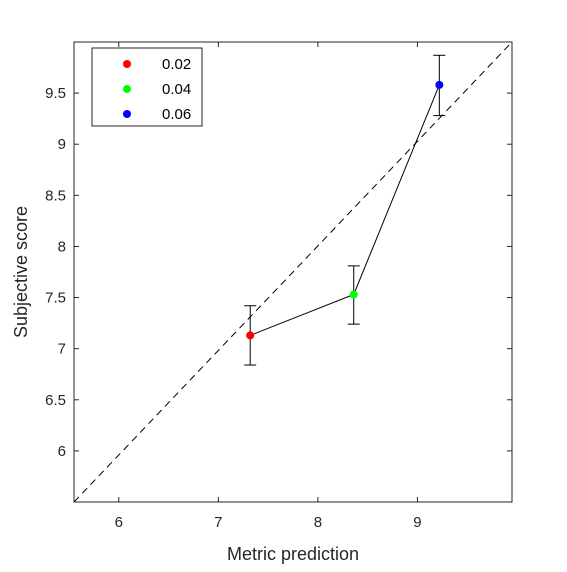 This screenshot has height=572, width=567. I want to click on y-tick-label: 7, so click(62, 349).